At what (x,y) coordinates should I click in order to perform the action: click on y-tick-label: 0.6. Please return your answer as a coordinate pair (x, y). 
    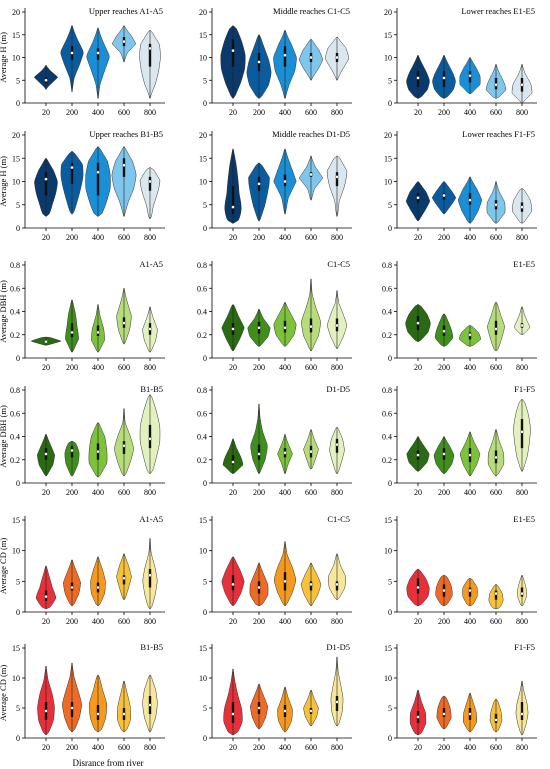
    Looking at the image, I should click on (202, 288).